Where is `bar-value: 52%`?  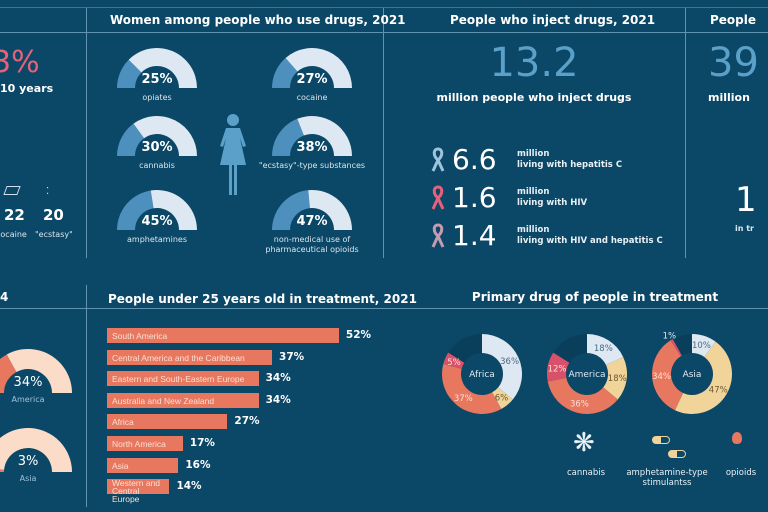
bar-value: 52% is located at coordinates (358, 335).